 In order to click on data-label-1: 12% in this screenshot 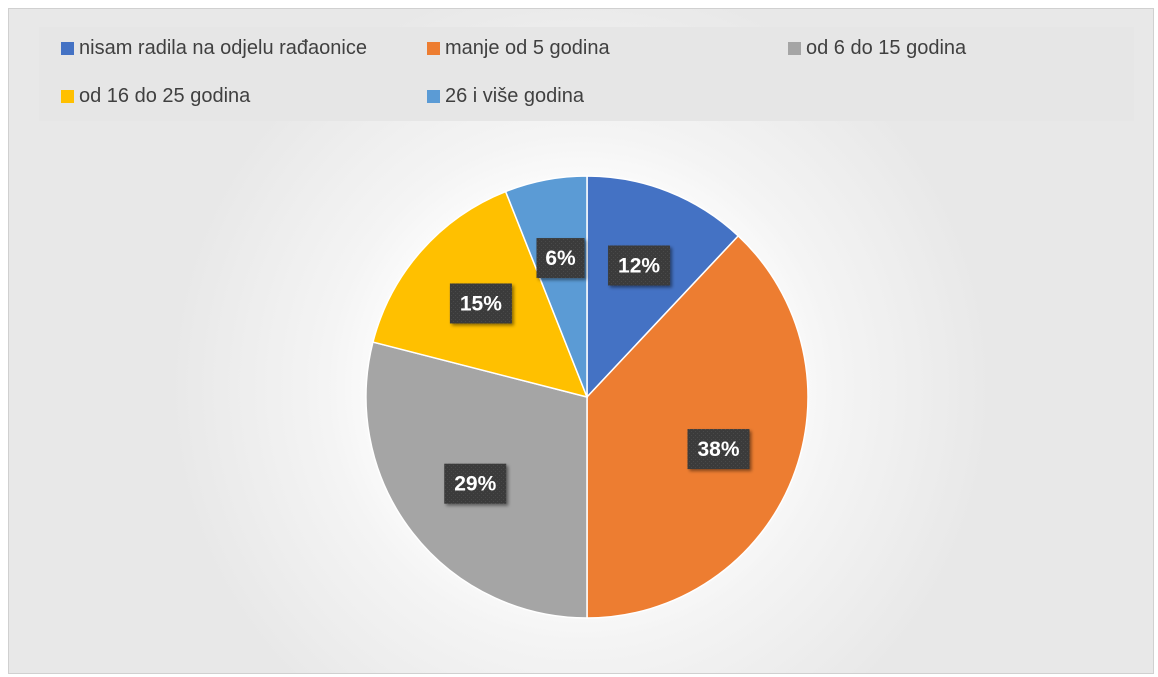, I will do `click(639, 265)`.